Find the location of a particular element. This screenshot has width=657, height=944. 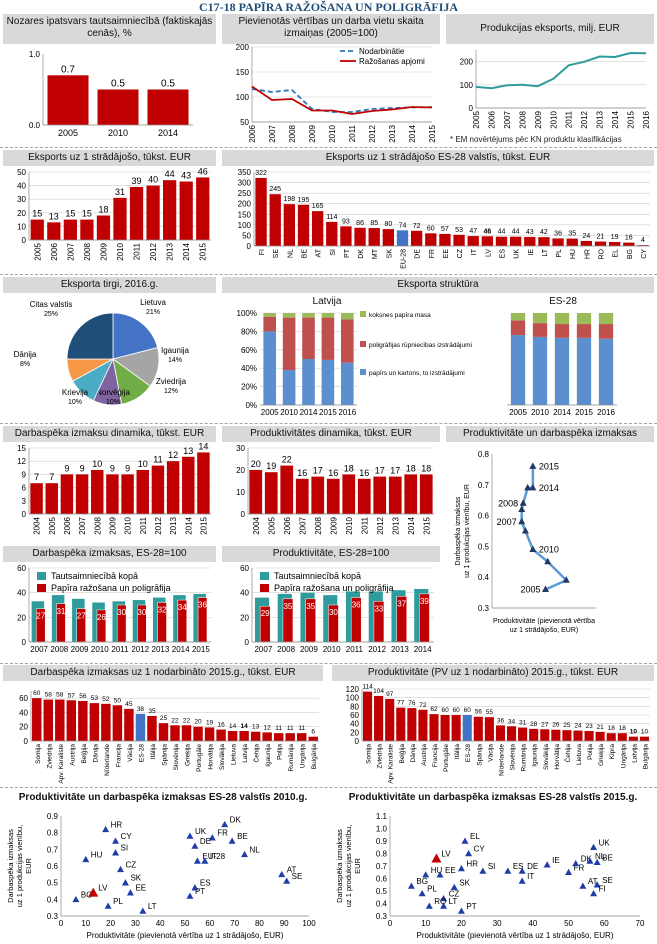

x-tick-label: LV is located at coordinates (488, 253).